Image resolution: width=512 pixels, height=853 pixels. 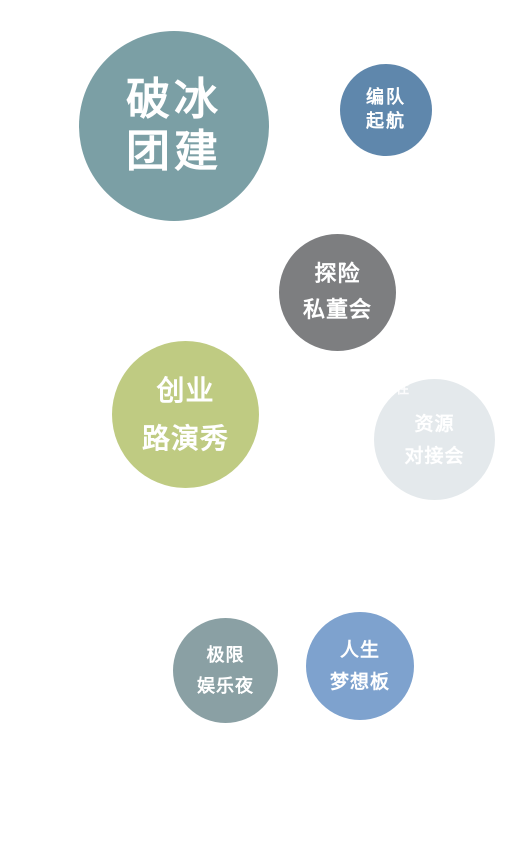 What do you see at coordinates (174, 151) in the screenshot?
I see `bubble-line-2: 团建` at bounding box center [174, 151].